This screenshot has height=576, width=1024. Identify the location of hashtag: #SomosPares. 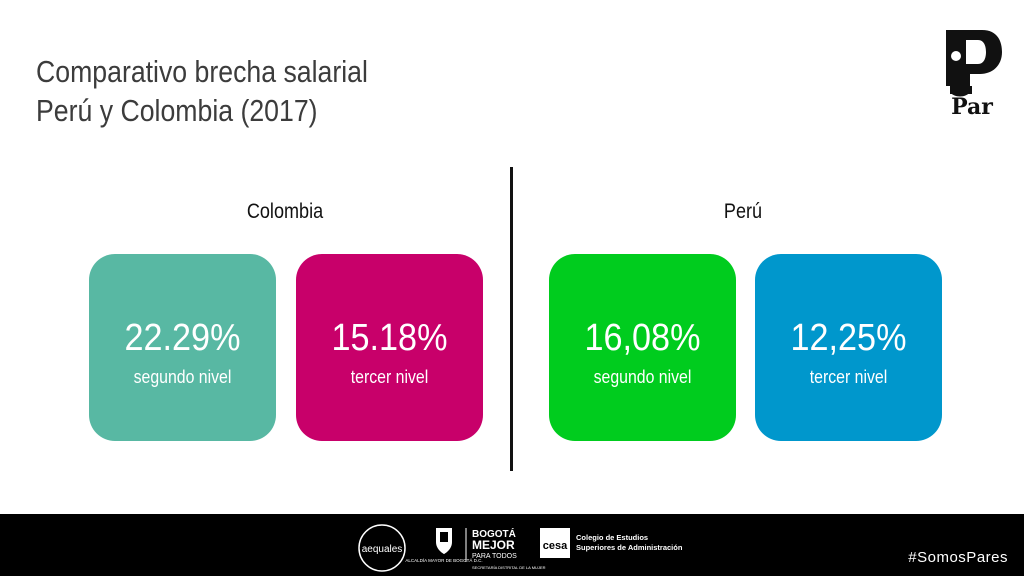
(958, 557).